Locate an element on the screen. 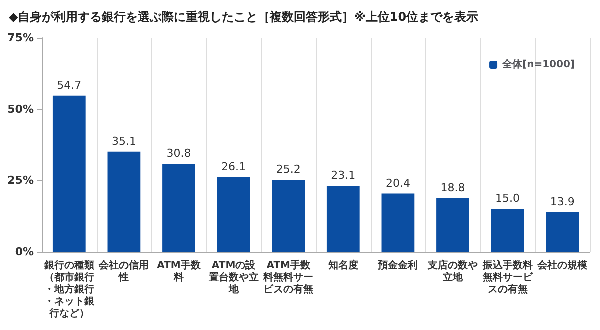  data-label: 18.8 is located at coordinates (453, 187).